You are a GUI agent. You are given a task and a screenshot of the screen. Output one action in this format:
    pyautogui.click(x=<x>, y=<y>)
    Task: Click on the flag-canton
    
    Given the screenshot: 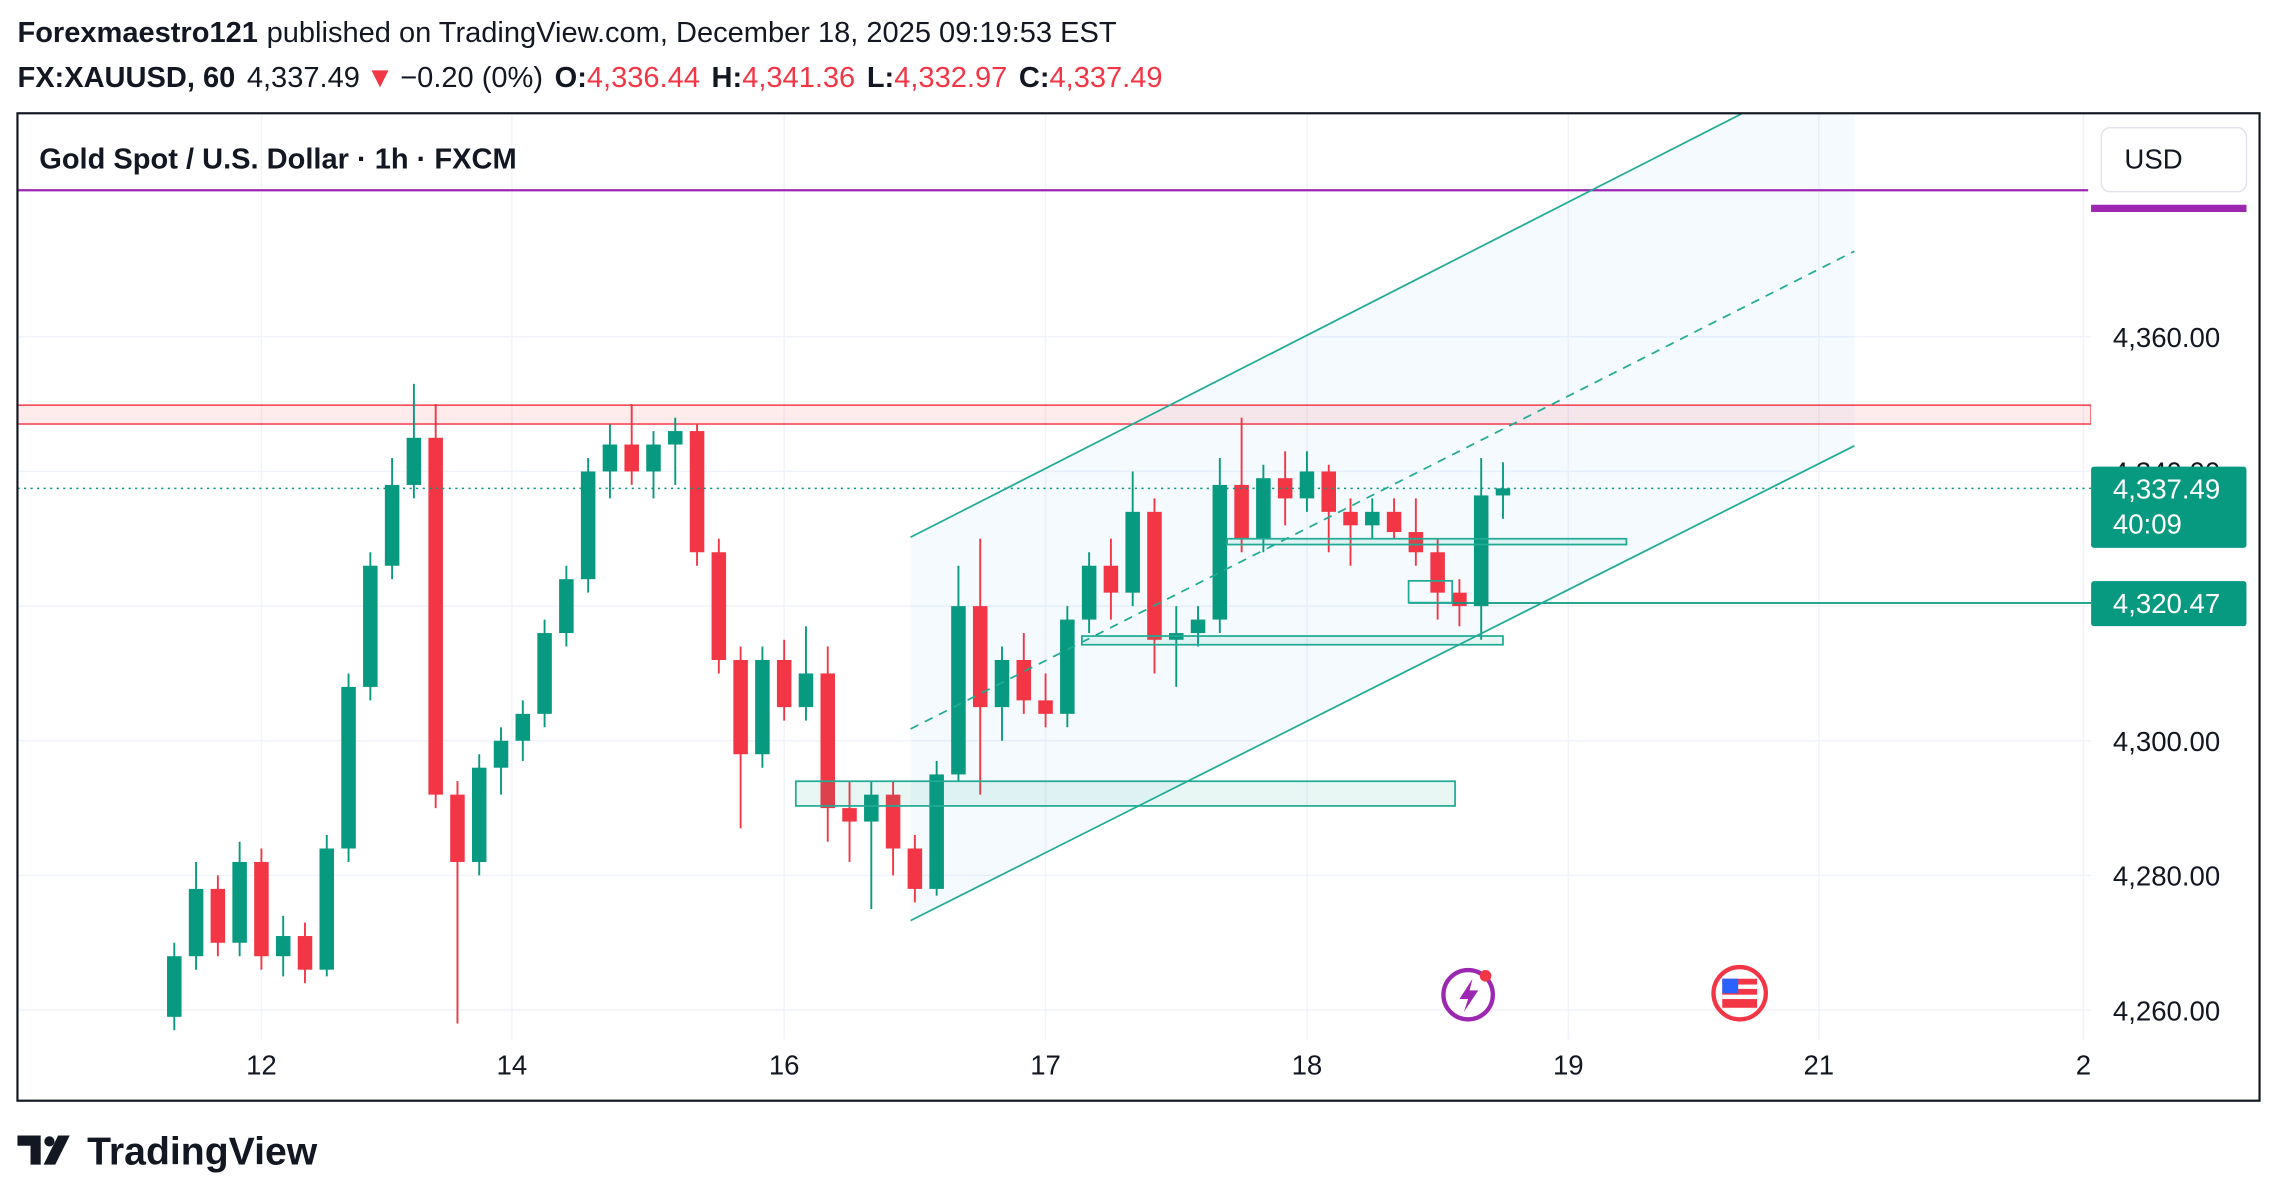 What is the action you would take?
    pyautogui.click(x=1730, y=986)
    